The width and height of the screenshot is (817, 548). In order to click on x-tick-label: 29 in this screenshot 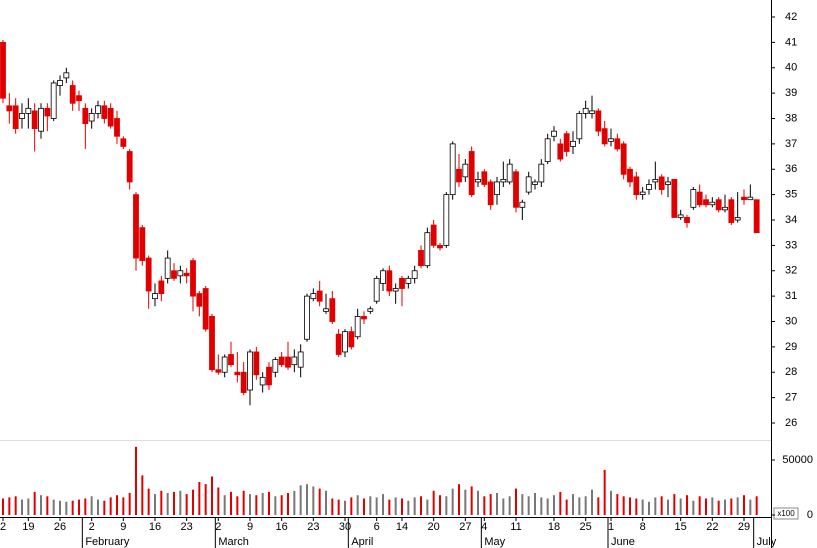, I will do `click(744, 527)`.